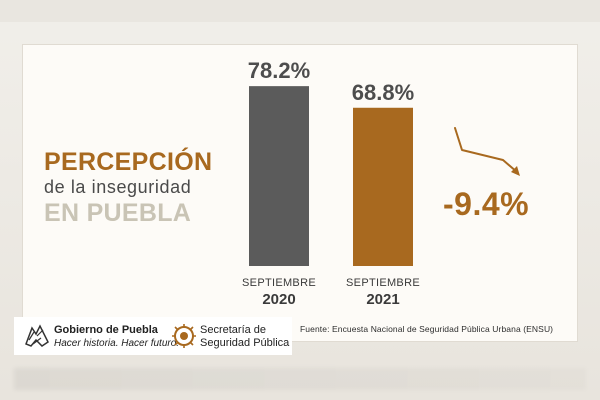 The image size is (600, 400). I want to click on secretaria-seguridad-logo-icon, so click(184, 336).